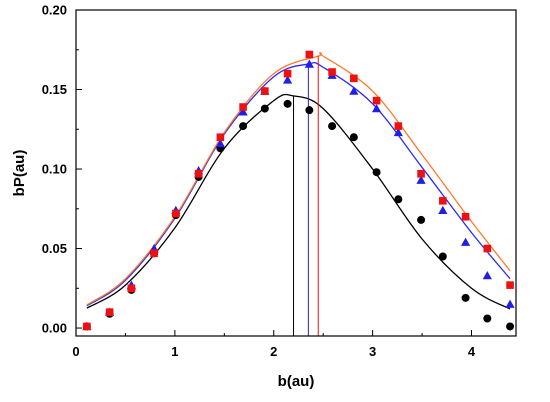  I want to click on y-tick-label: 0.10, so click(54, 169).